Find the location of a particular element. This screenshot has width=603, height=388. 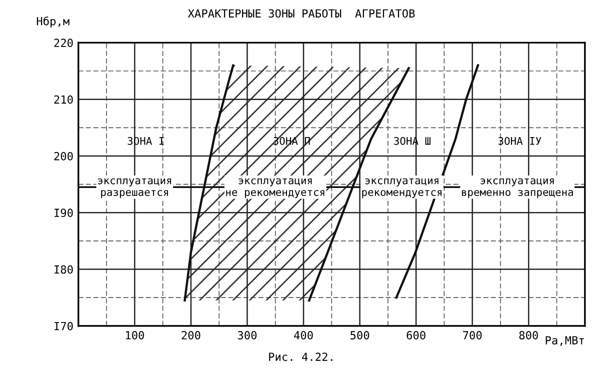

y-tick-label: I70 is located at coordinates (63, 326).